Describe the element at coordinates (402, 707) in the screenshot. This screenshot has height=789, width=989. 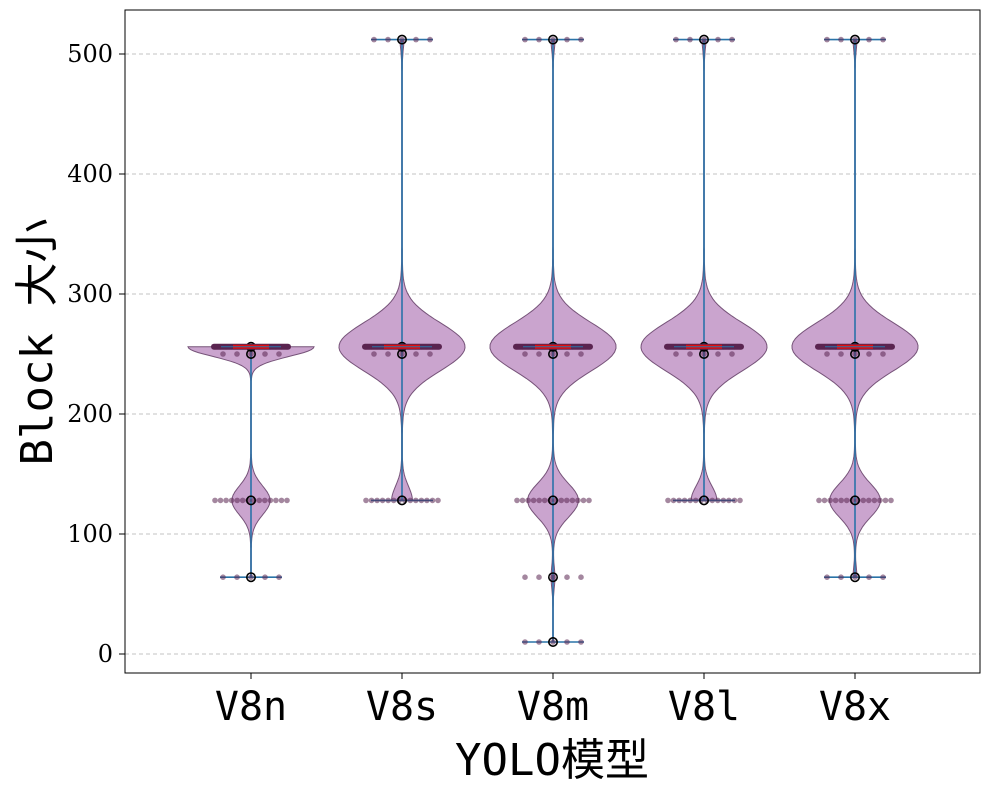
I see `x-tick-label: V8s` at that location.